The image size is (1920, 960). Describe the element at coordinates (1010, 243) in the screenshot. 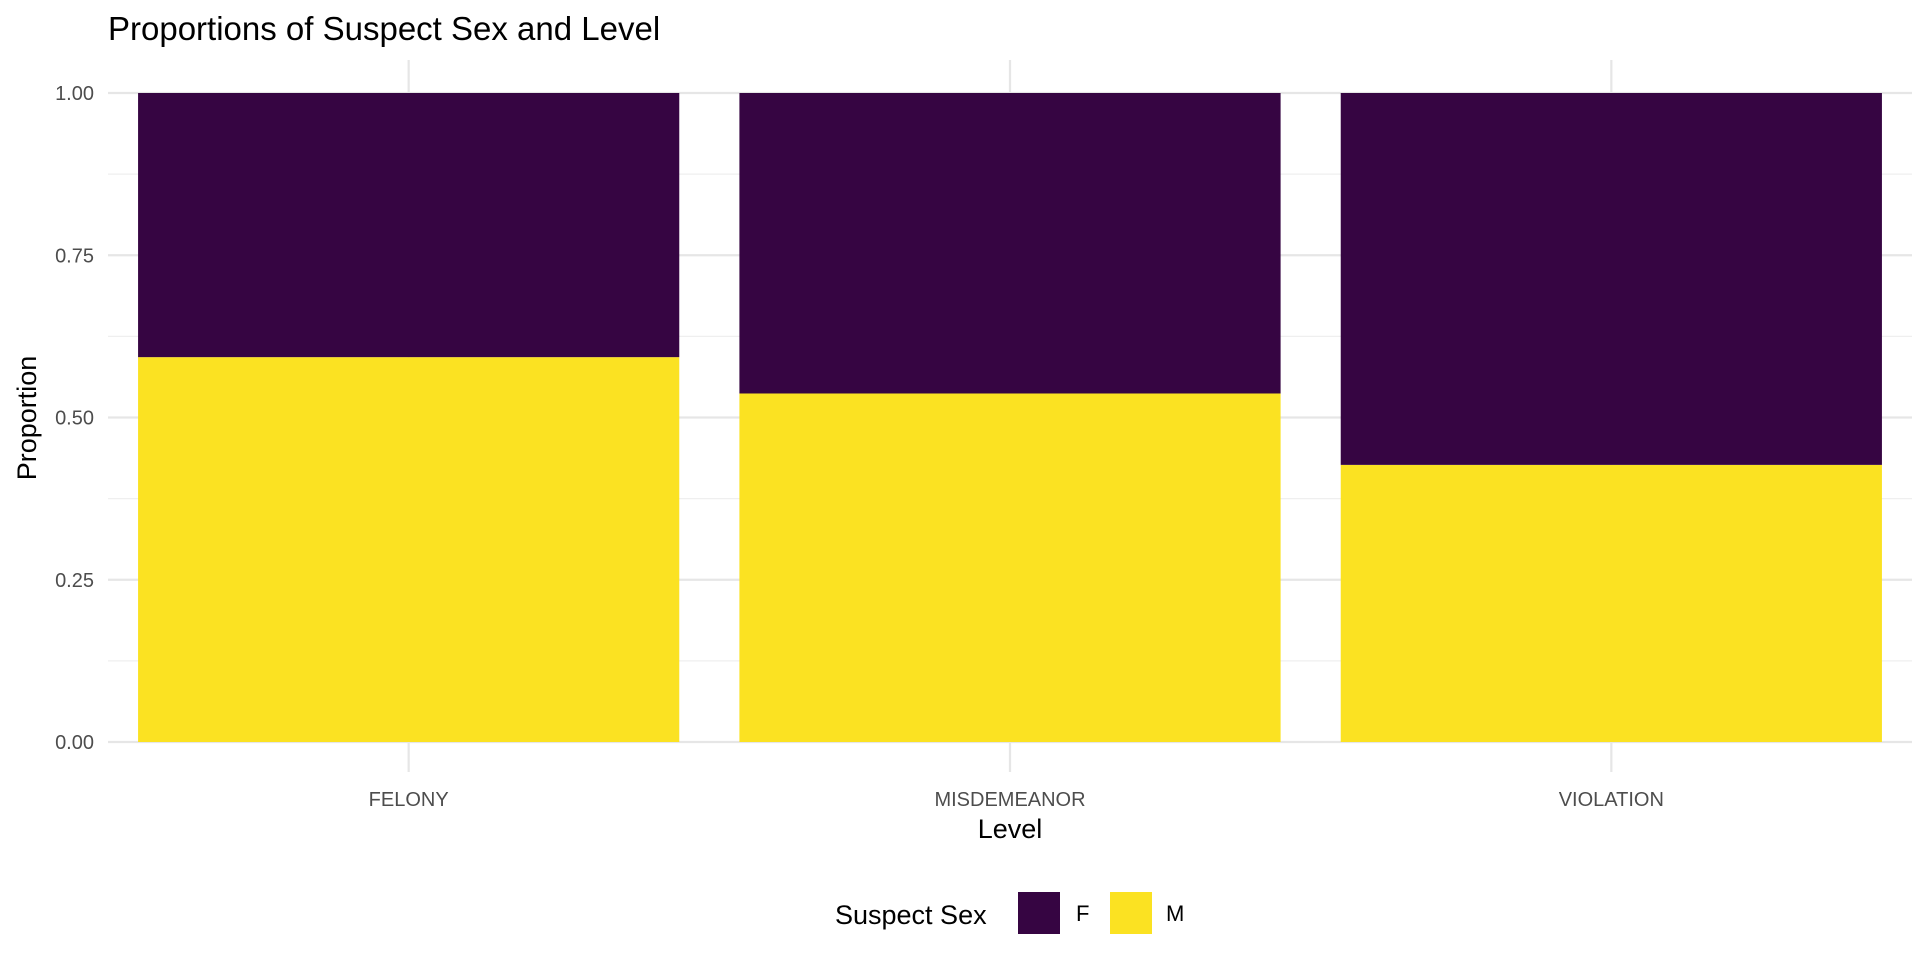

I see `bar-misdemeanor-f` at that location.